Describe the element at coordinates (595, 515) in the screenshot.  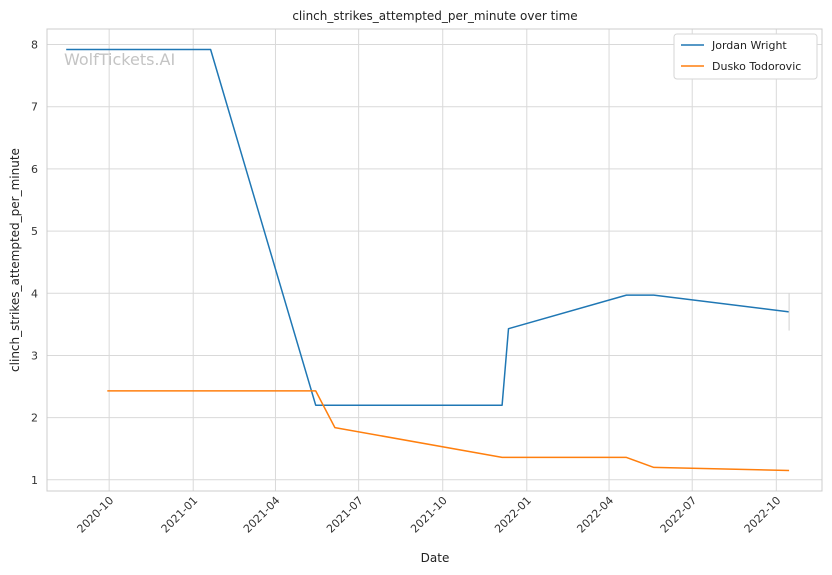
I see `x-tick-label: 2022-04` at that location.